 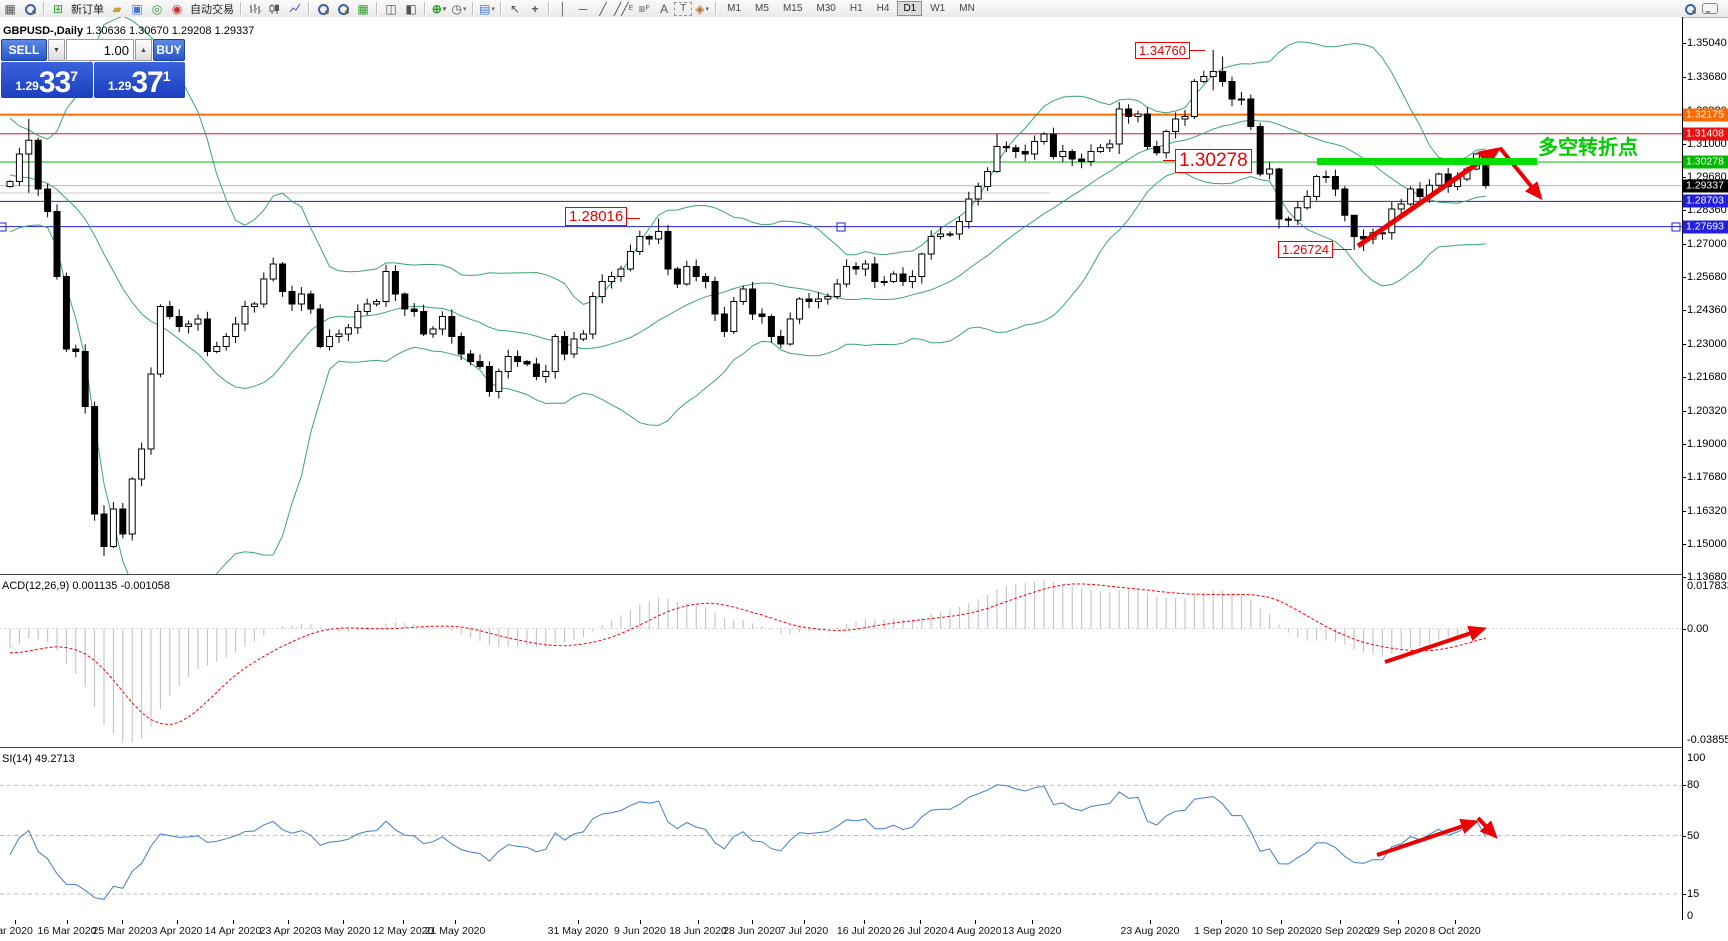 I want to click on volume-input, so click(x=100, y=50).